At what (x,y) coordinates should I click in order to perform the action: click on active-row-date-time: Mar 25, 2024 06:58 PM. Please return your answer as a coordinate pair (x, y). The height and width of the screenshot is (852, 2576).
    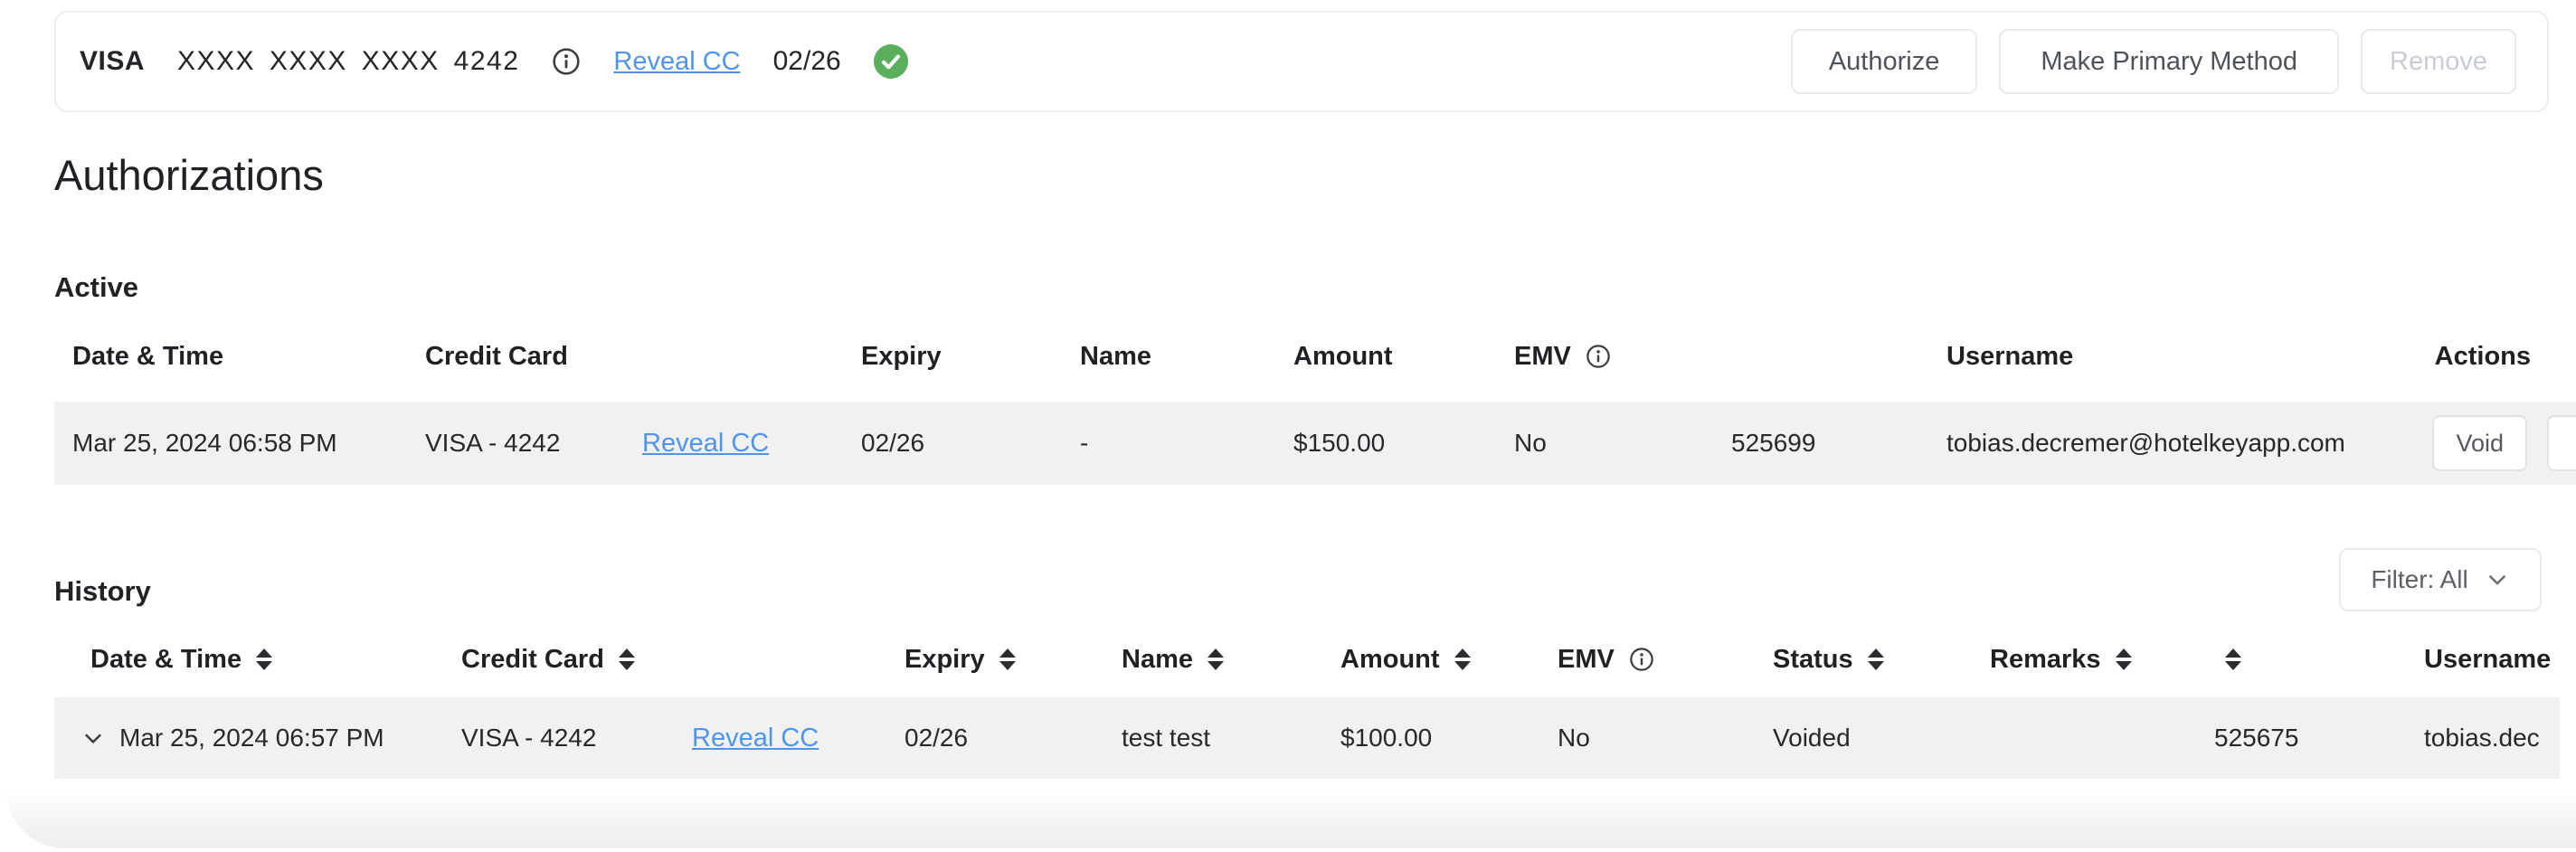
    Looking at the image, I should click on (204, 443).